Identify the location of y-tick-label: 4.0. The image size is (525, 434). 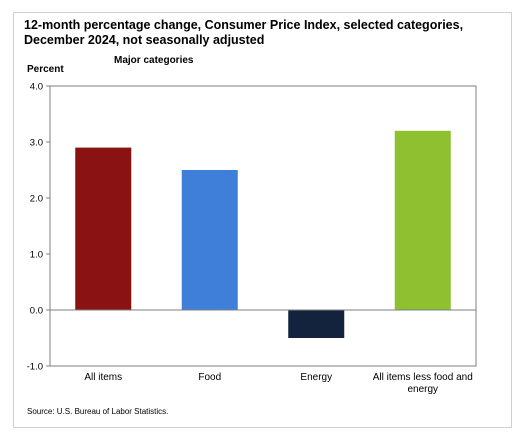
(36, 87).